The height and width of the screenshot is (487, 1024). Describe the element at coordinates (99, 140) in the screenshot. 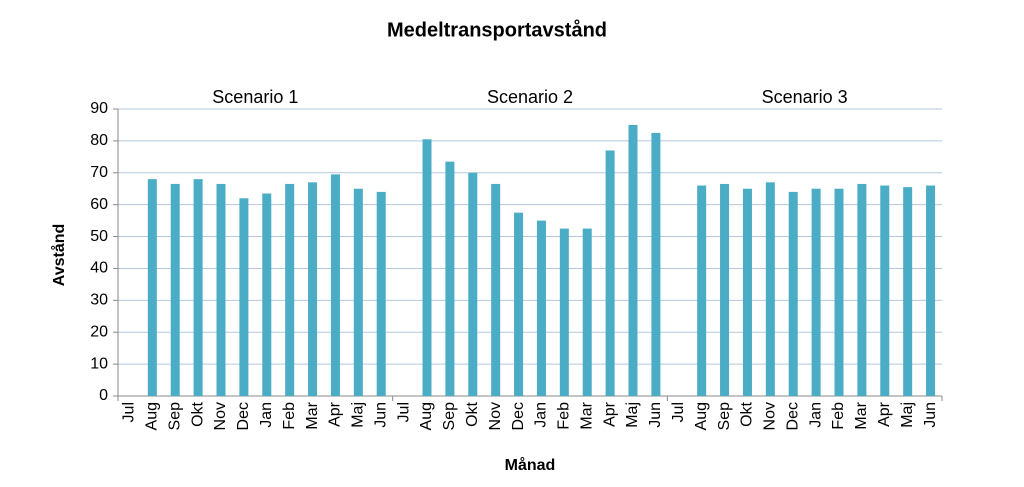

I see `y-tick-label: 80` at that location.